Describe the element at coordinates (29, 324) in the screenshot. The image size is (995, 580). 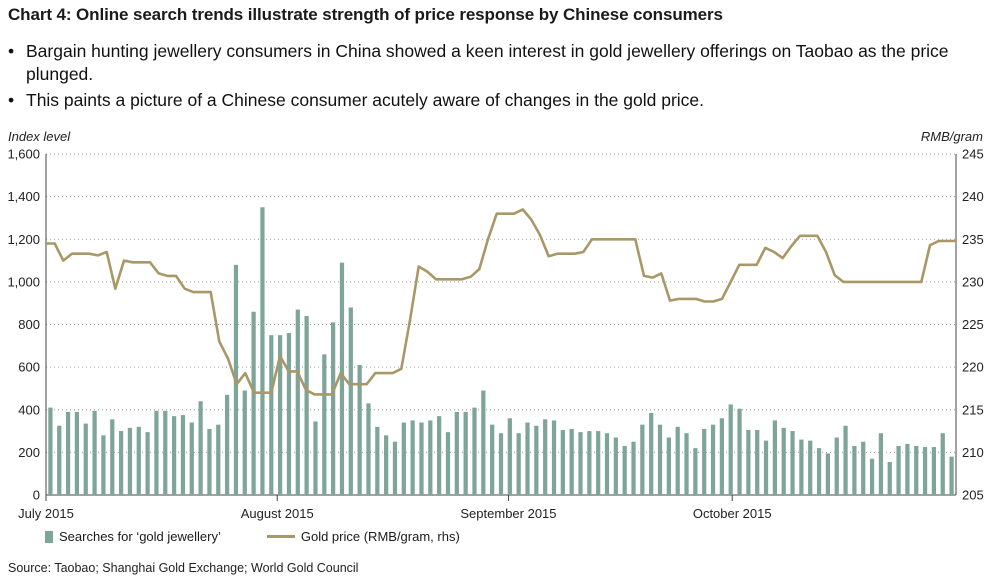
I see `y-tick-label-left: 800` at that location.